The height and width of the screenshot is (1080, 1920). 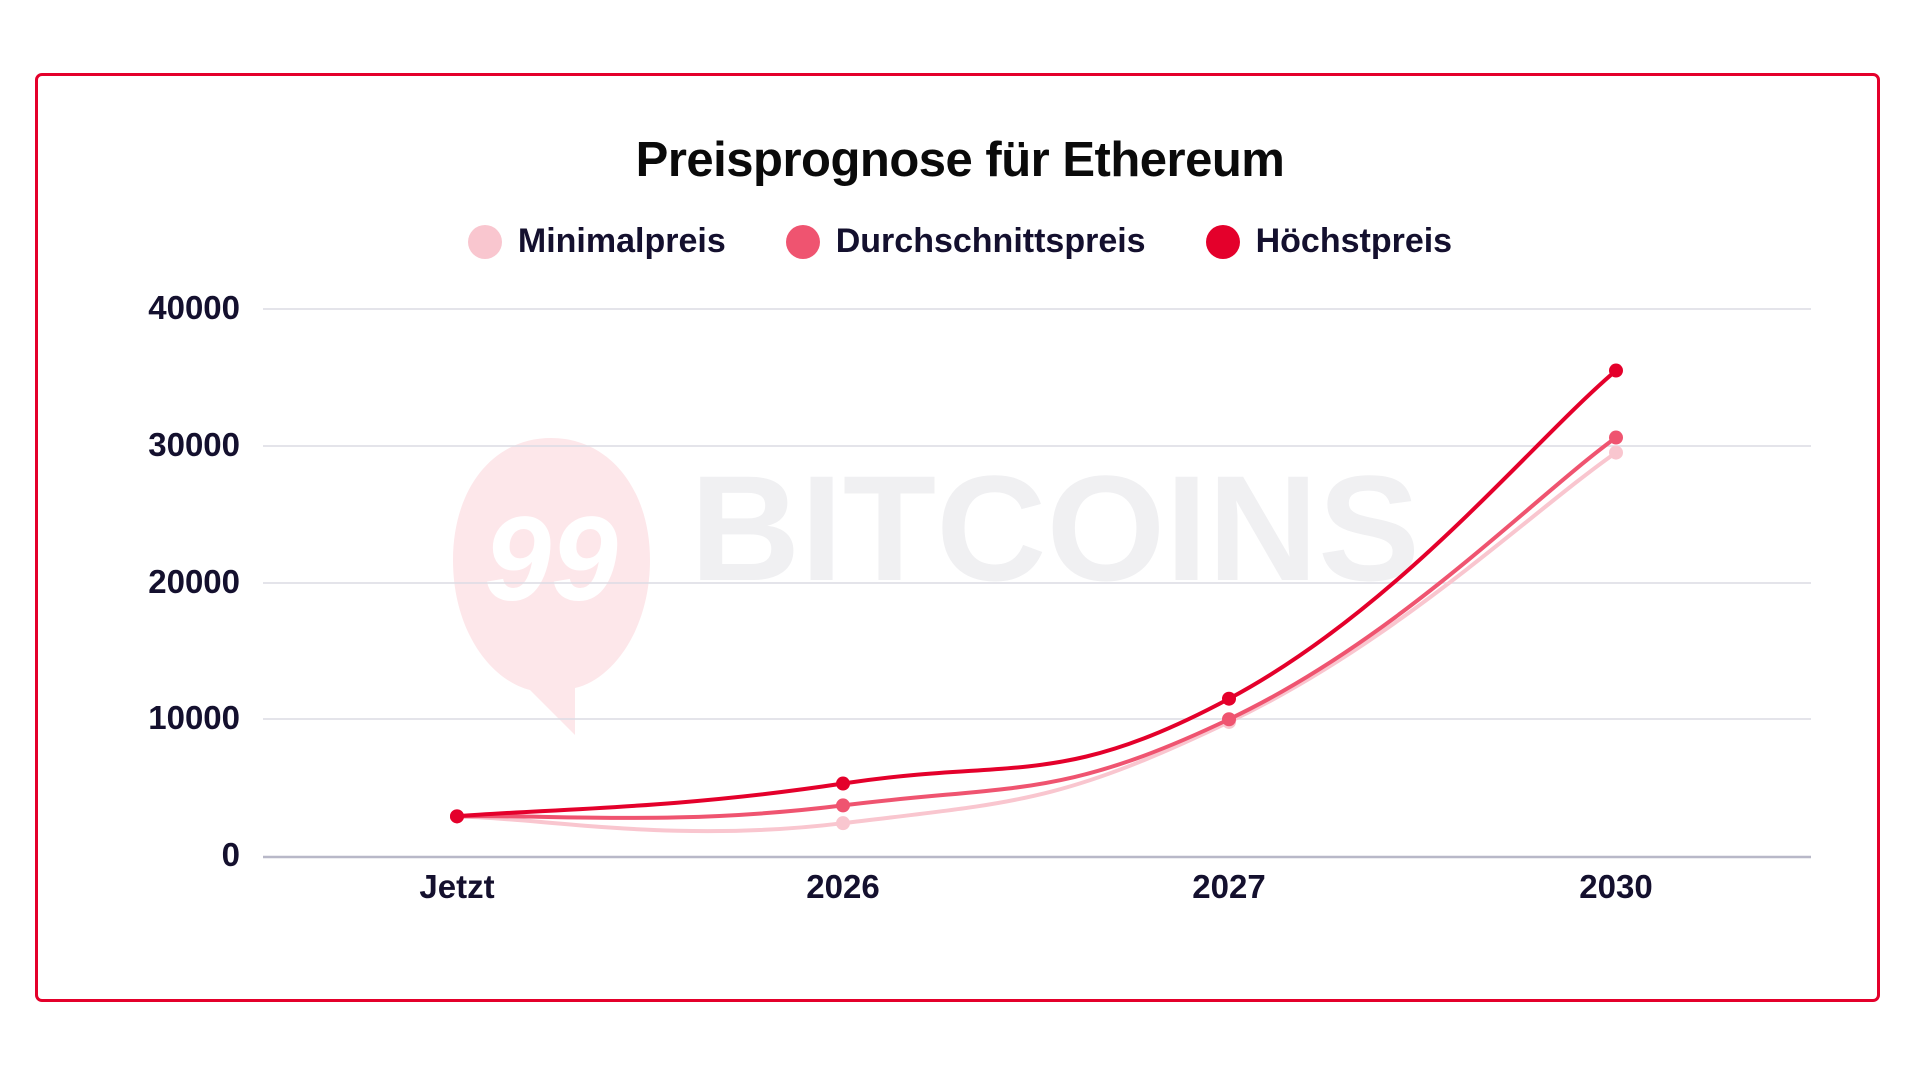 I want to click on legend-label: Höchstpreis, so click(x=1354, y=241).